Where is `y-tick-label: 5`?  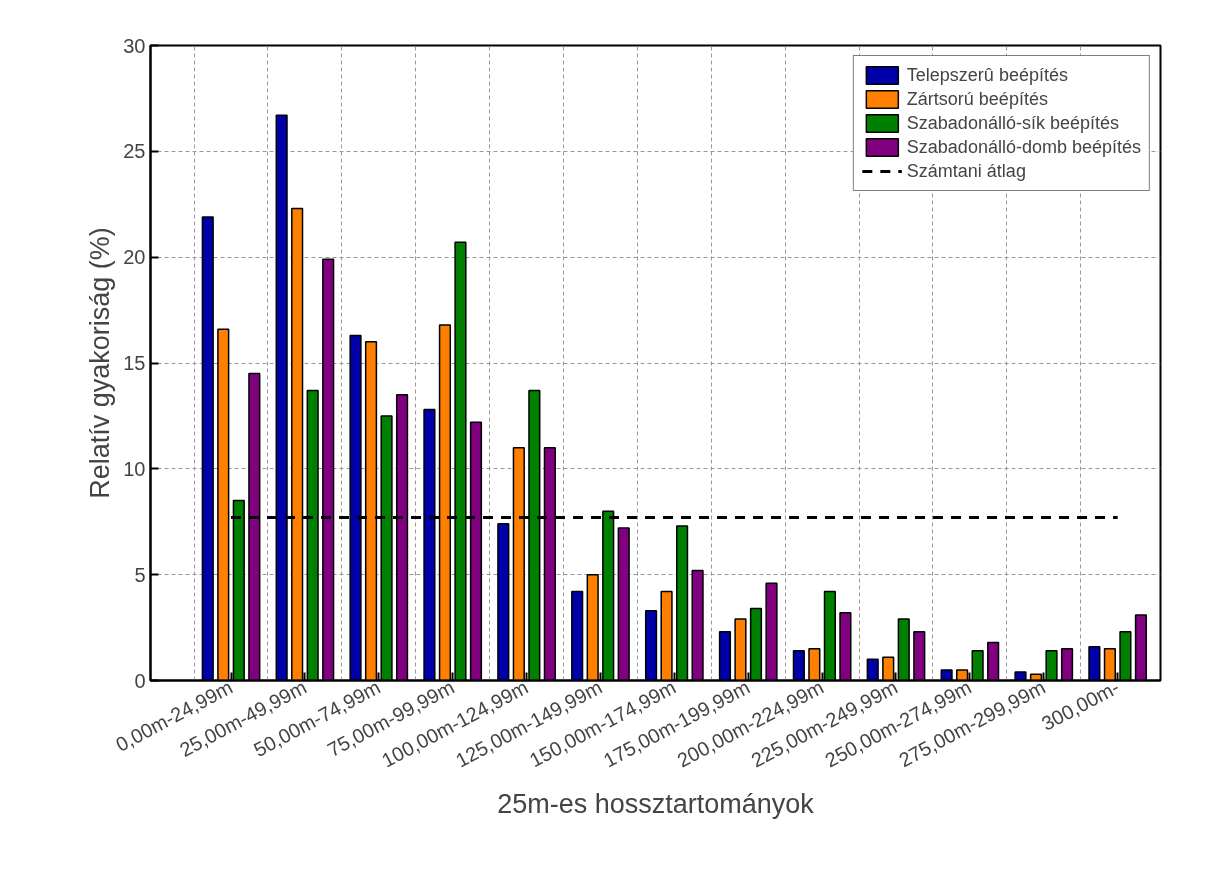
y-tick-label: 5 is located at coordinates (140, 574).